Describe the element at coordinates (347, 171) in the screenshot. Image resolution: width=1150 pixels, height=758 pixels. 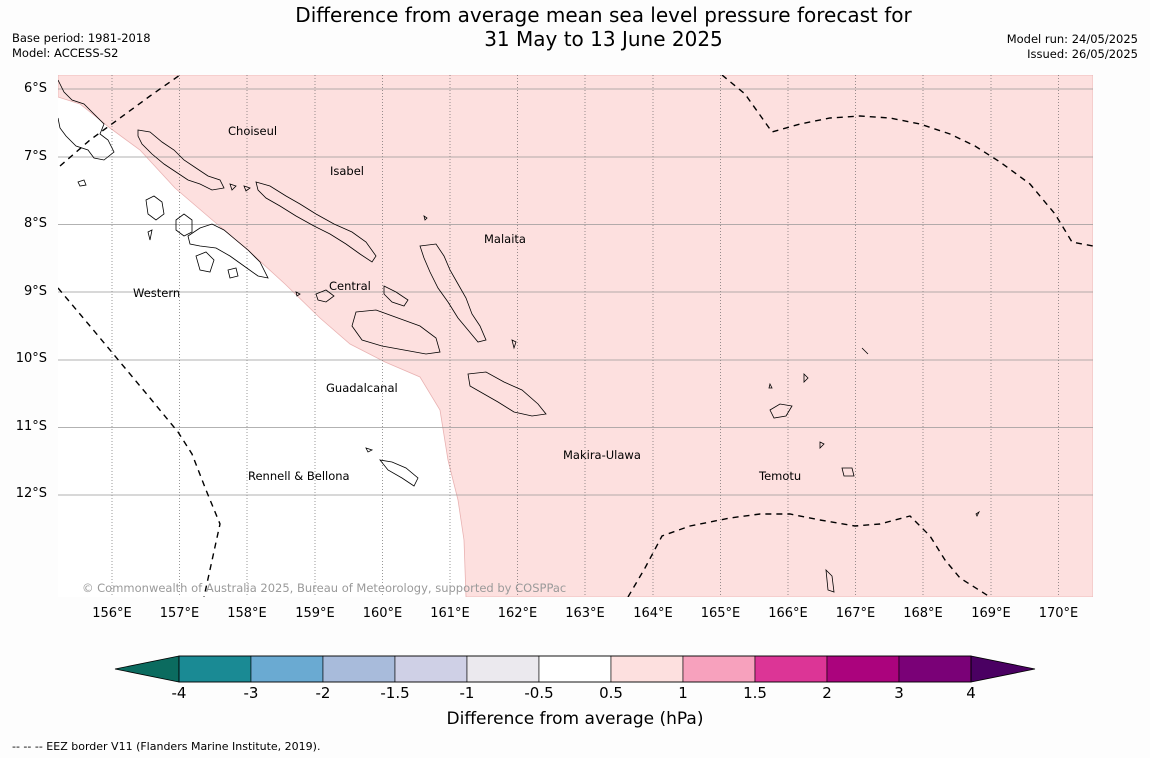
I see `label-isabel: Isabel` at that location.